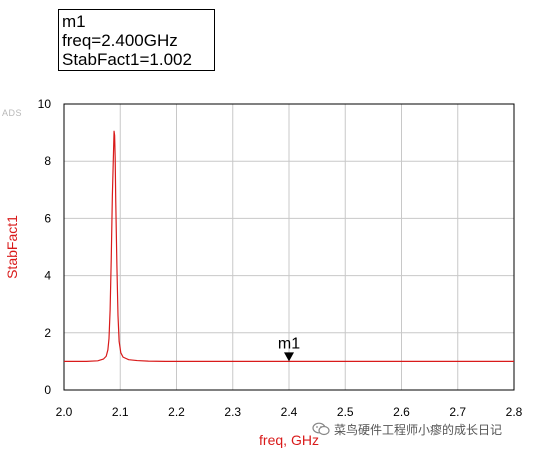 This screenshot has width=537, height=453. I want to click on y-tick-label: 2, so click(47, 333).